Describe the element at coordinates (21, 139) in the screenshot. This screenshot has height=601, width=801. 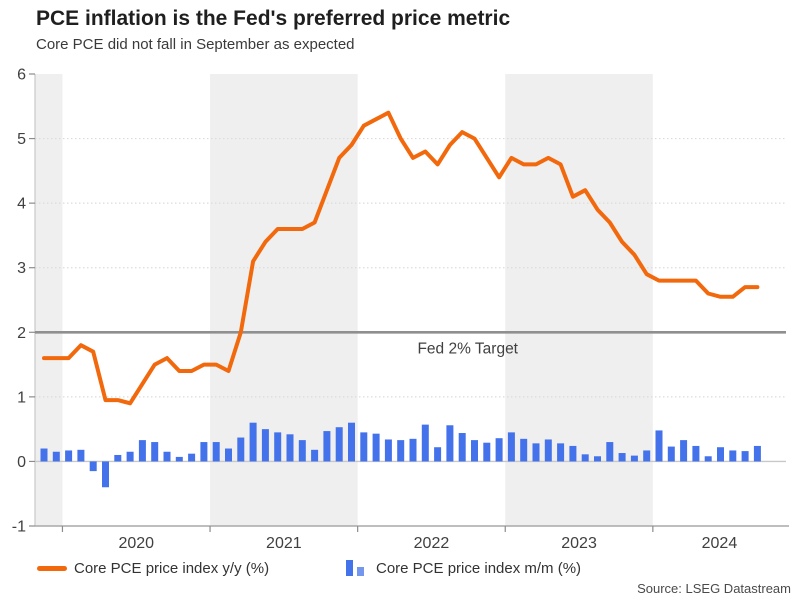
I see `svg-text: 5` at that location.